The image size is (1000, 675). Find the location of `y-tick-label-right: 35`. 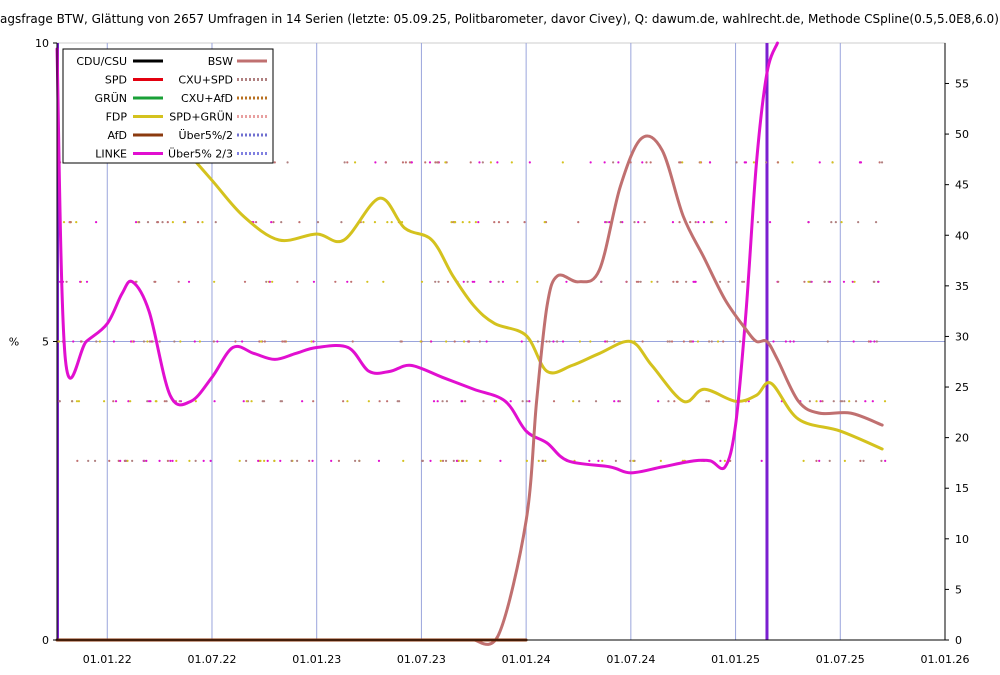

y-tick-label-right: 35 is located at coordinates (962, 286).